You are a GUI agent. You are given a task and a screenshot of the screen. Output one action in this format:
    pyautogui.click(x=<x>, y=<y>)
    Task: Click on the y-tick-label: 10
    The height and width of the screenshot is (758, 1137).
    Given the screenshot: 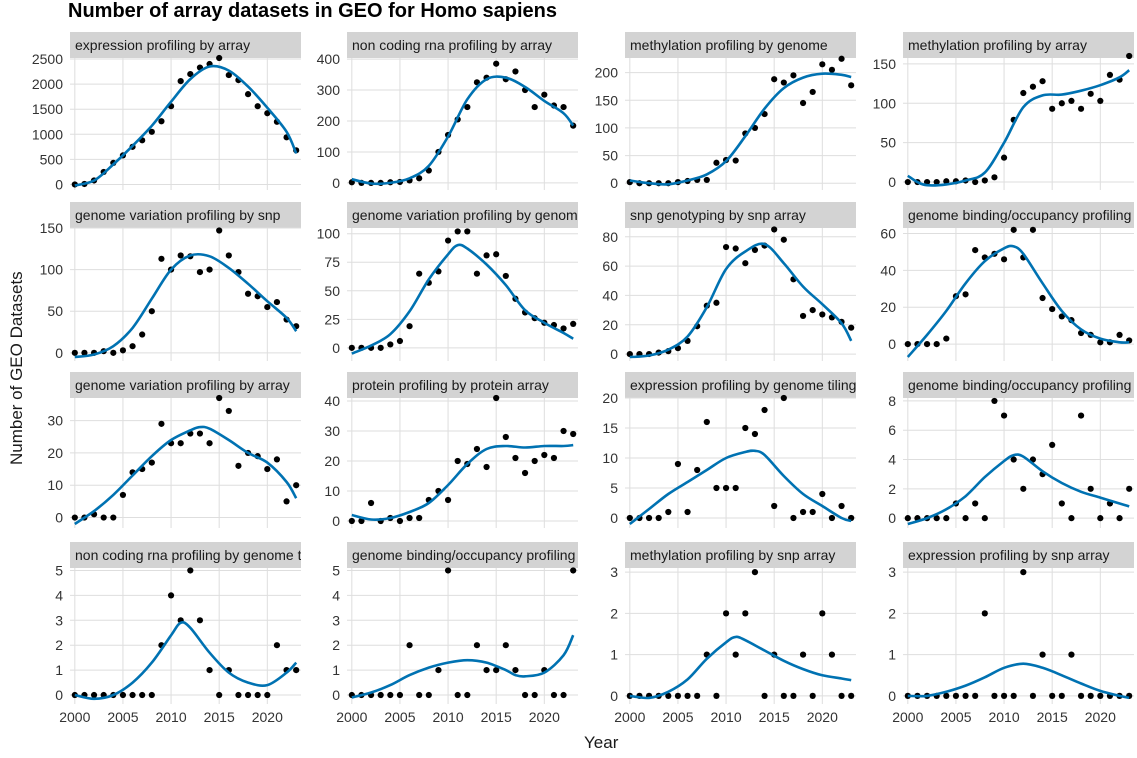 What is the action you would take?
    pyautogui.click(x=55, y=485)
    